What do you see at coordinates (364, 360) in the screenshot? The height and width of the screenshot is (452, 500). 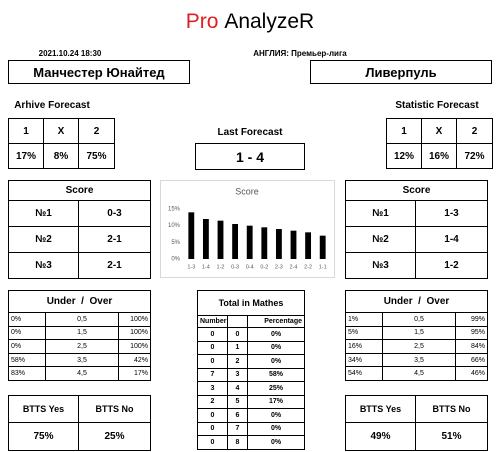 I see `under-value: 34%` at bounding box center [364, 360].